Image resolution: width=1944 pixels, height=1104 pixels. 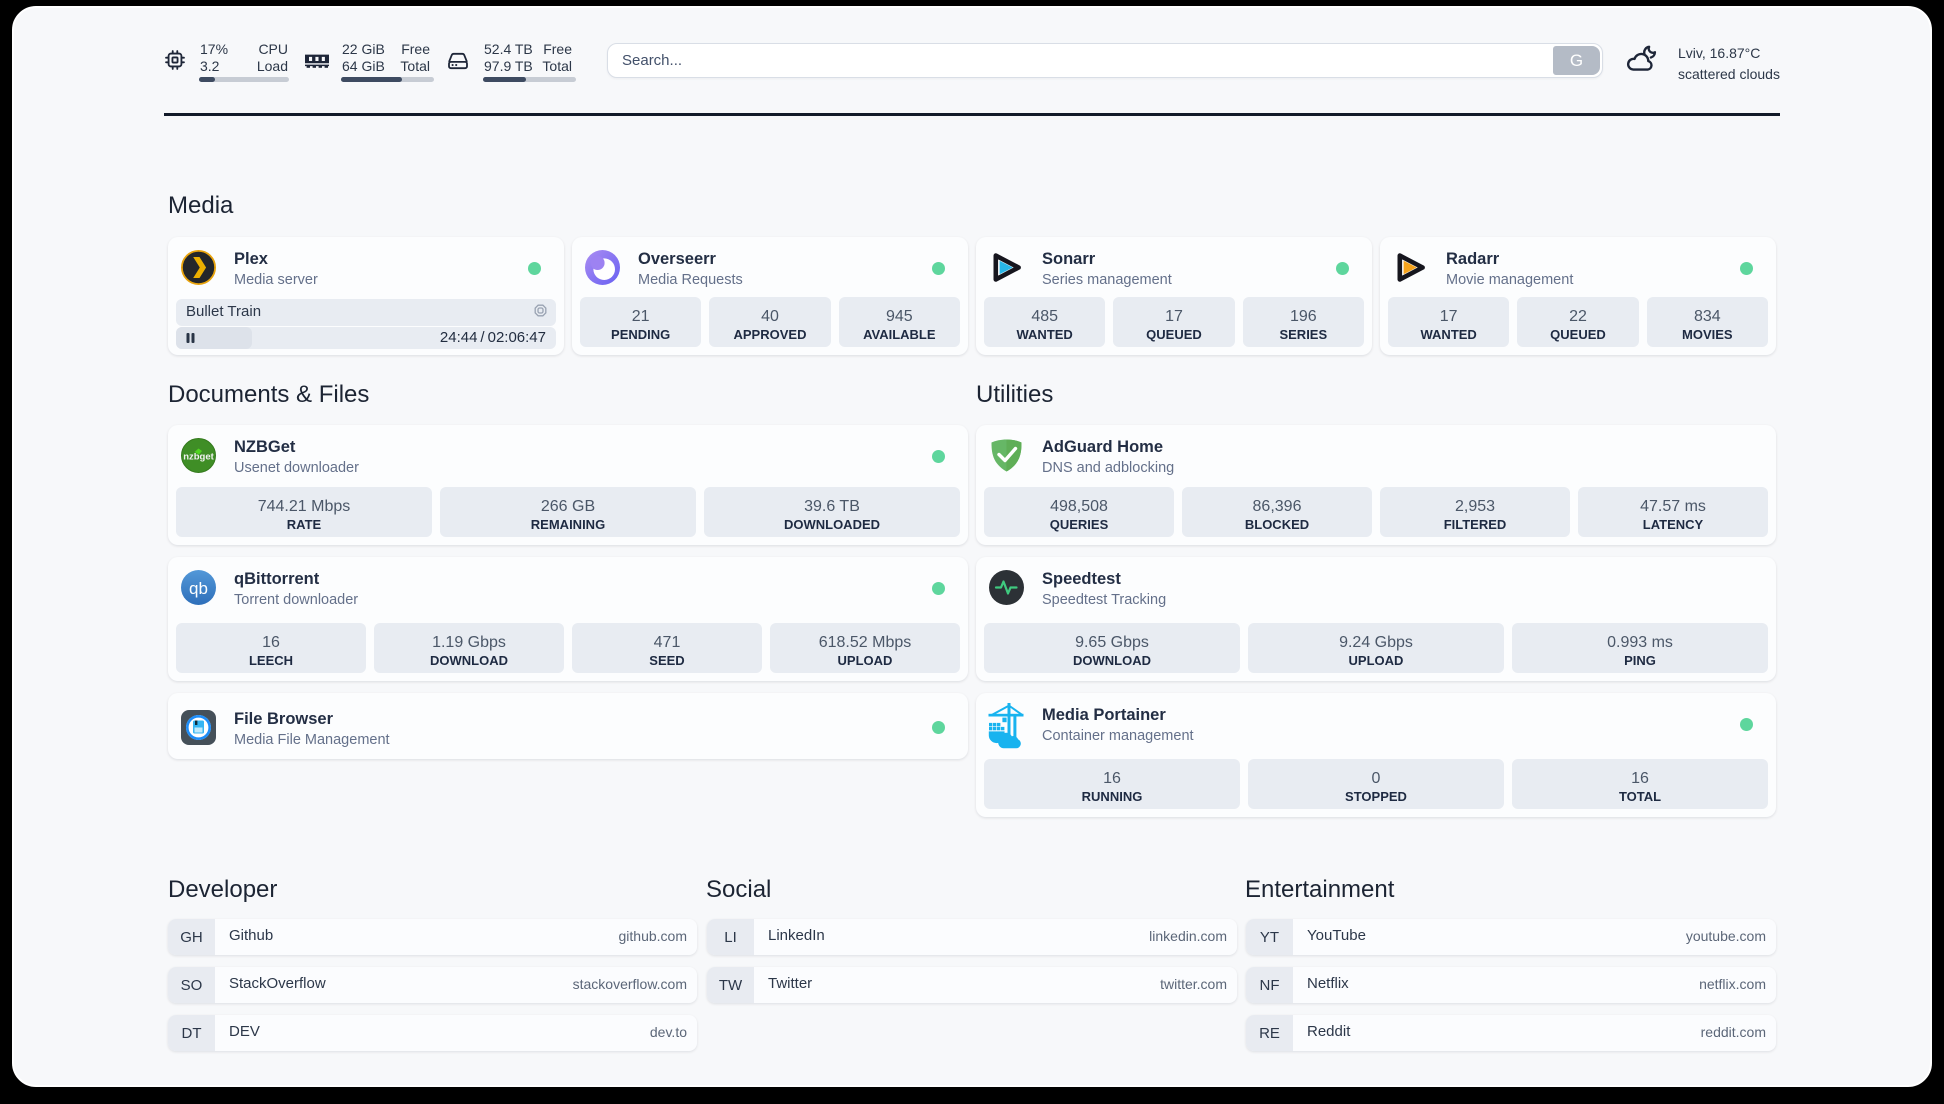 What do you see at coordinates (198, 588) in the screenshot?
I see `svg-text: qb` at bounding box center [198, 588].